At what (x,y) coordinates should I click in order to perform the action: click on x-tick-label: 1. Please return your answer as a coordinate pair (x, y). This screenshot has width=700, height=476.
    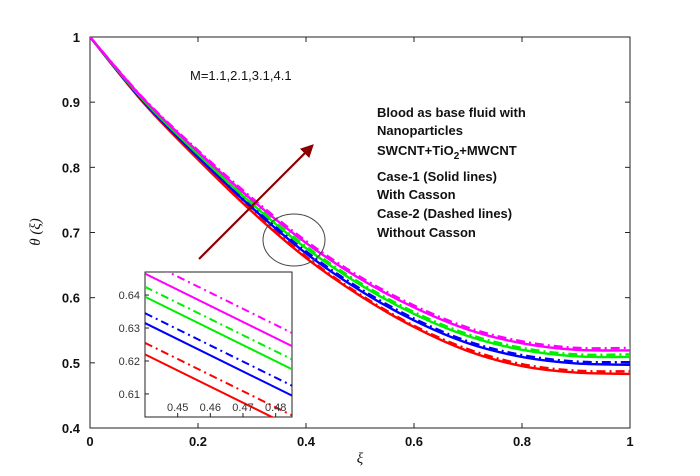
    Looking at the image, I should click on (629, 441).